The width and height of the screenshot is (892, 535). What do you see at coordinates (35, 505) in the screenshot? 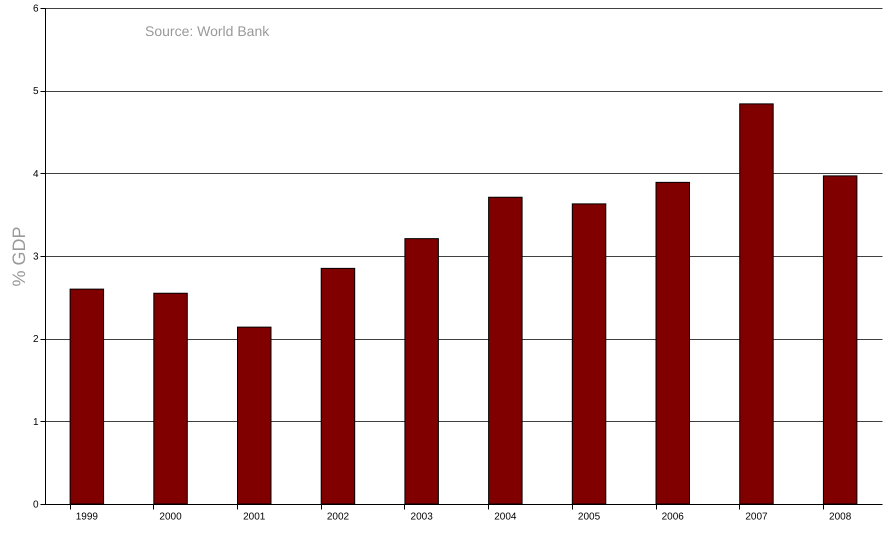
I see `y-tick-label: 0` at bounding box center [35, 505].